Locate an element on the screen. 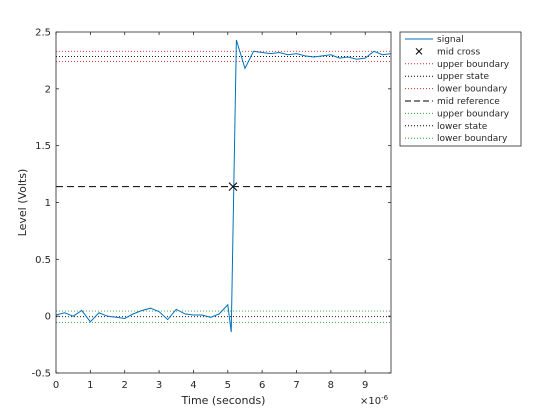 The width and height of the screenshot is (560, 420). legend-label: mid cross is located at coordinates (458, 52).